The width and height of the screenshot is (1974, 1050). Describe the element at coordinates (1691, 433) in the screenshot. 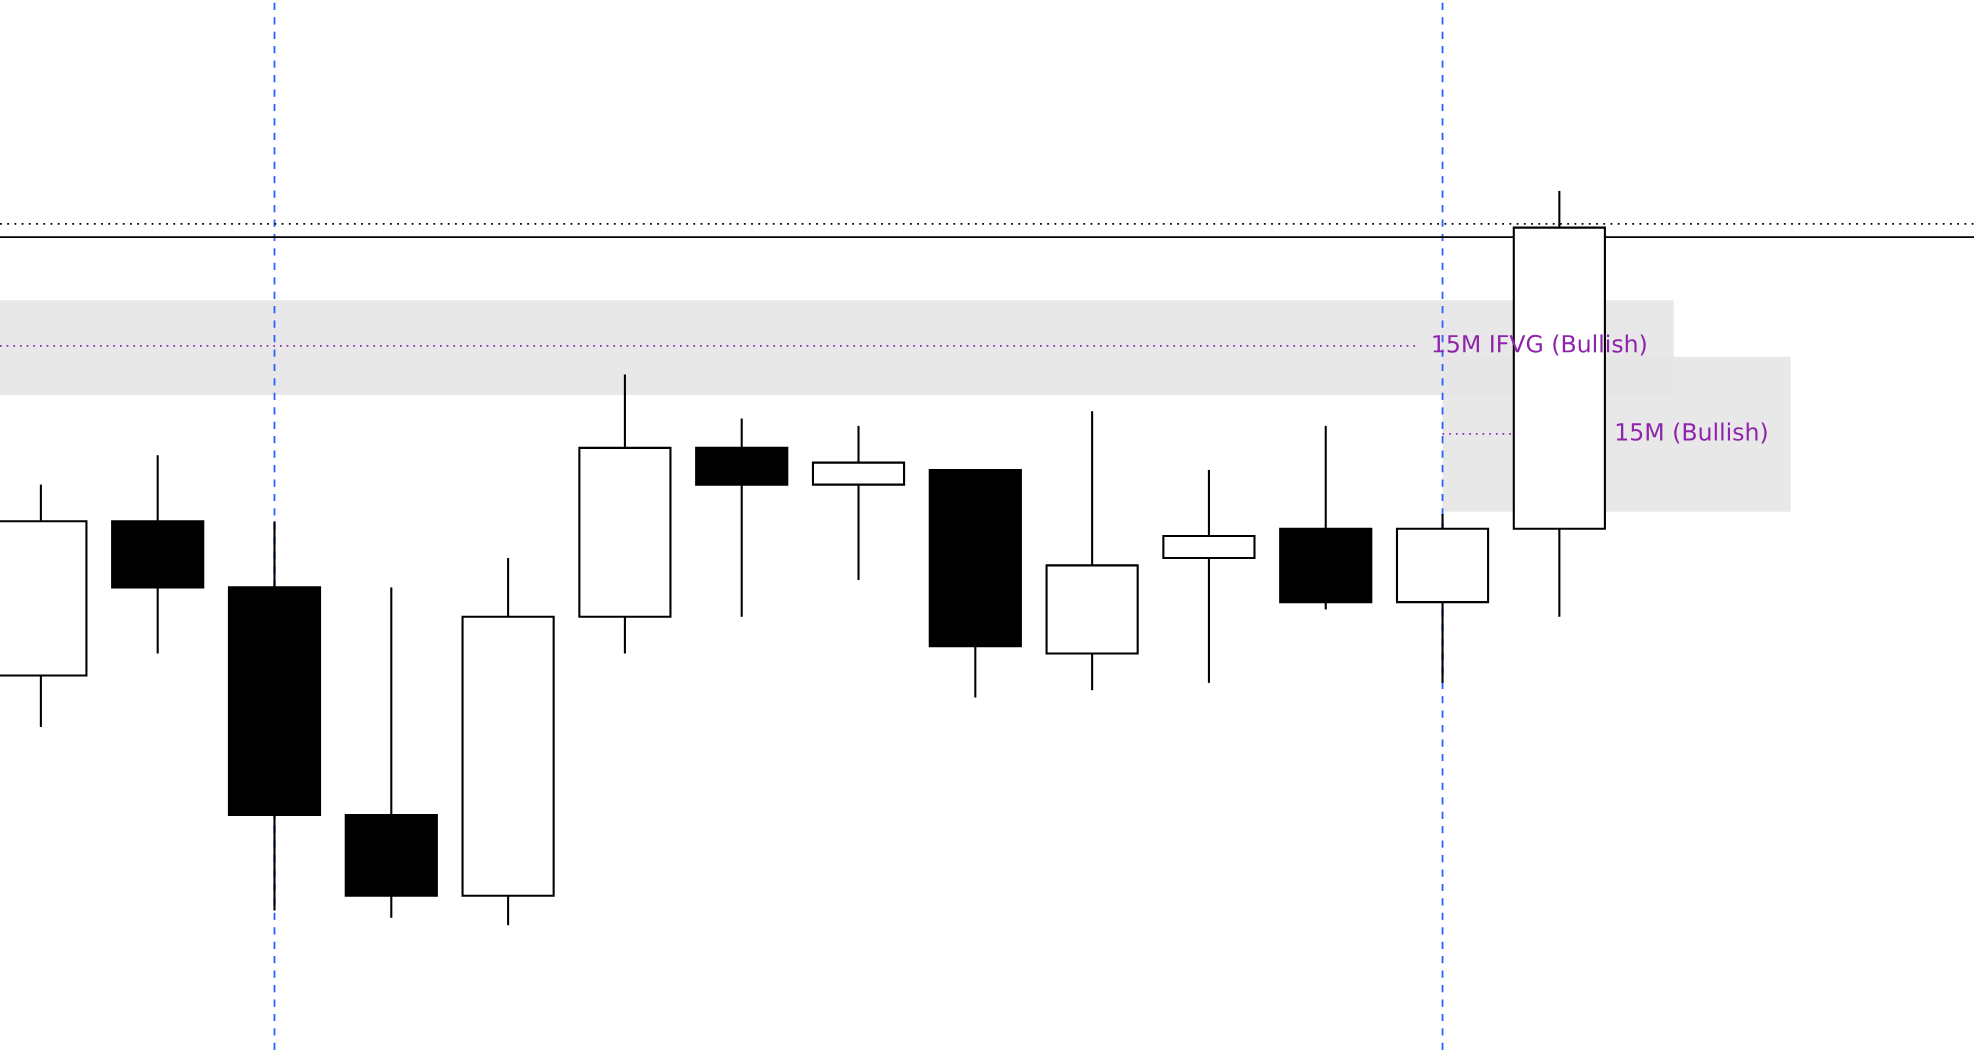

I see `band-label: 15M (Bullish)` at that location.